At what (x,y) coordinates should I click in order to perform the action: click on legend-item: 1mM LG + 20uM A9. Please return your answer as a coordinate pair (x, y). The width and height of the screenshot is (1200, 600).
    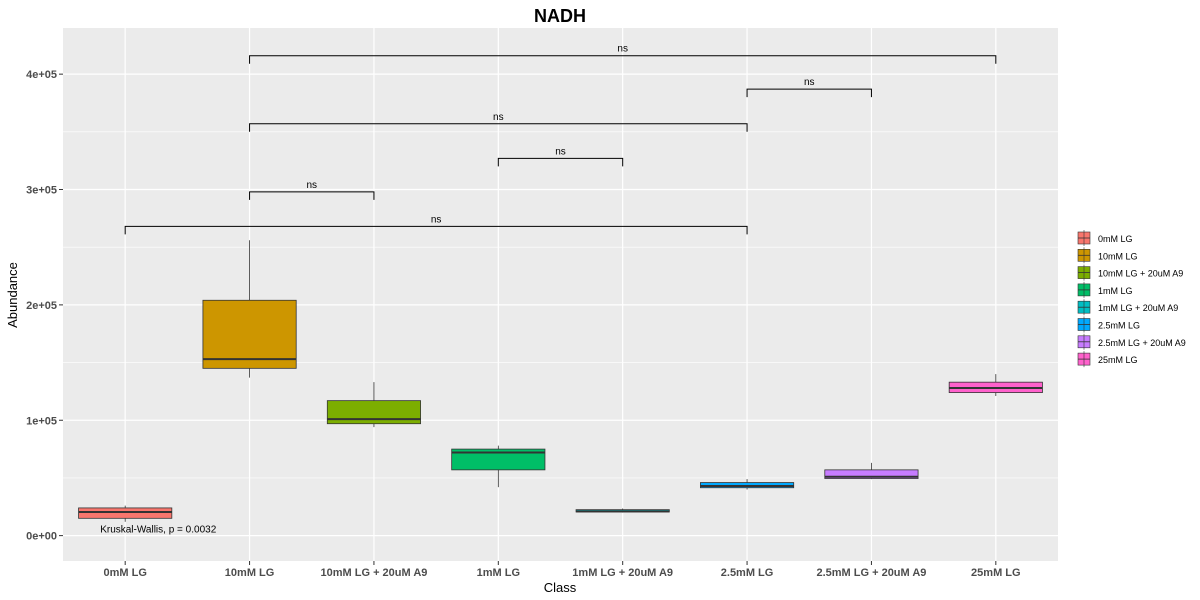
    Looking at the image, I should click on (1127, 307).